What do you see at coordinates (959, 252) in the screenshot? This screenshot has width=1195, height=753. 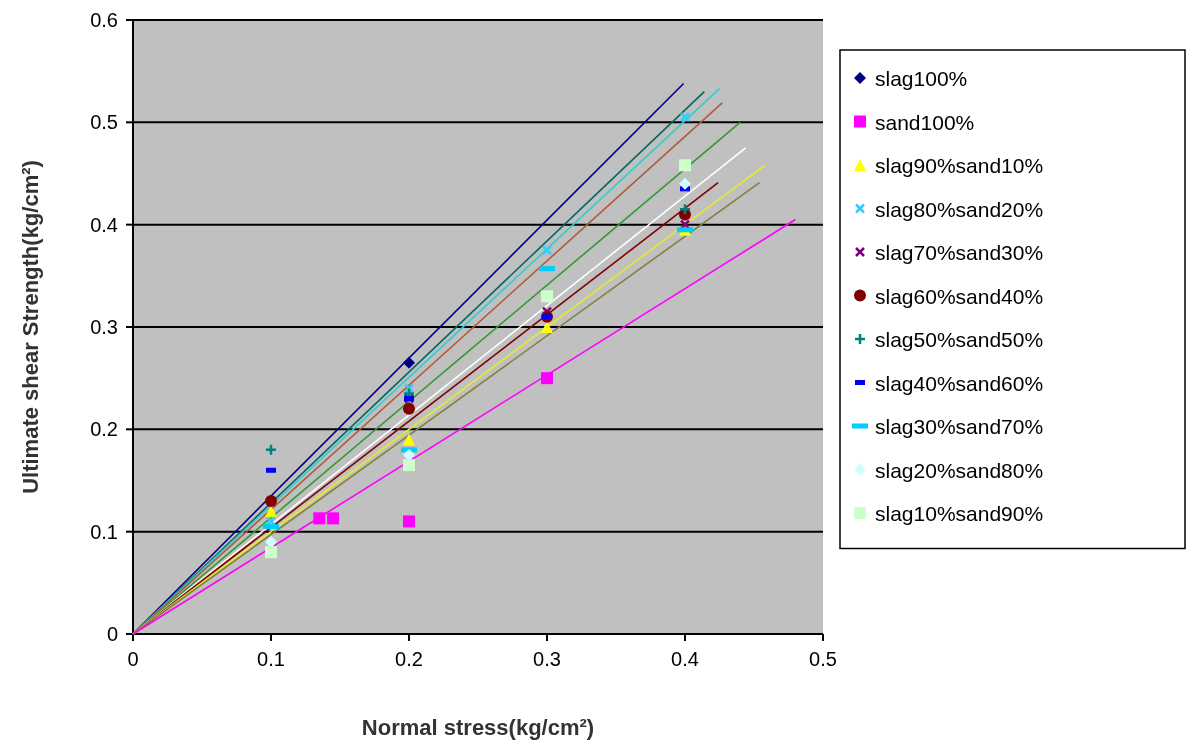 I see `legend-label: slag70%sand30%` at bounding box center [959, 252].